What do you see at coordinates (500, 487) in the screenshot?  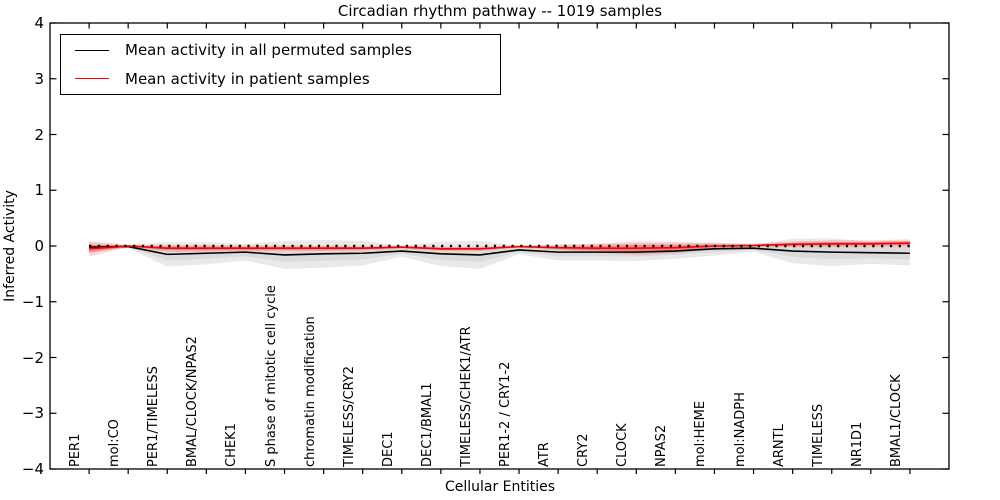 I see `x-axis-label: Cellular Entities` at bounding box center [500, 487].